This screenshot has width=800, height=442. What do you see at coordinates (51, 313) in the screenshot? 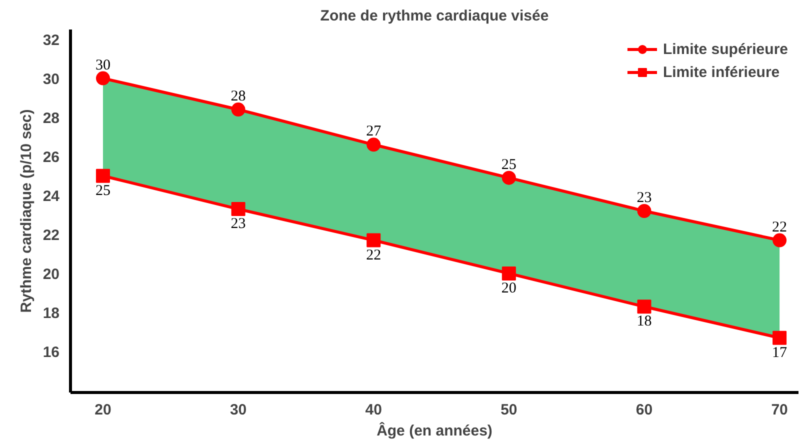
I see `y-tick-label: 18` at bounding box center [51, 313].